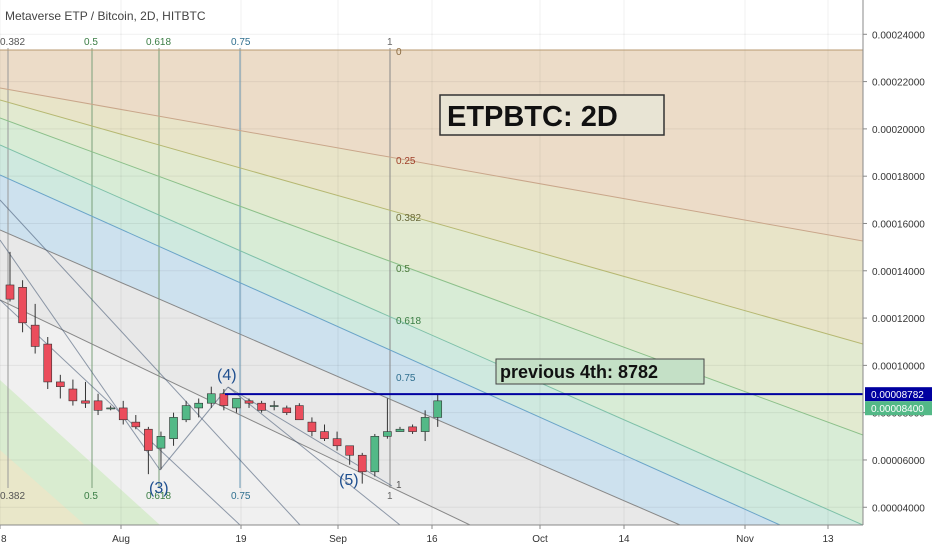 Image resolution: width=932 pixels, height=550 pixels. Describe the element at coordinates (898, 224) in the screenshot. I see `y-tick-label: 0.00016000` at that location.